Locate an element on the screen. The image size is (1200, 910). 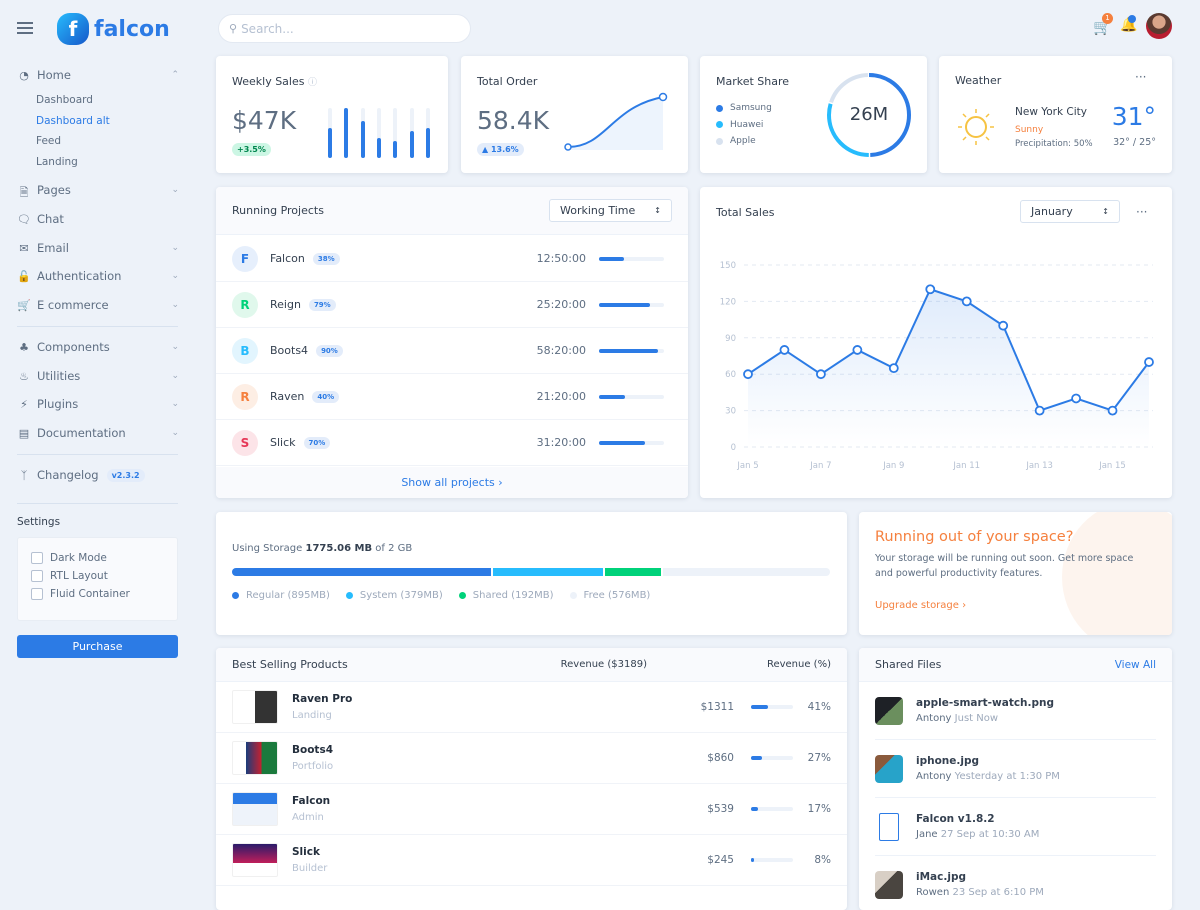
sidebar-item-home: ◔ Home ⌃ is located at coordinates (98, 75).